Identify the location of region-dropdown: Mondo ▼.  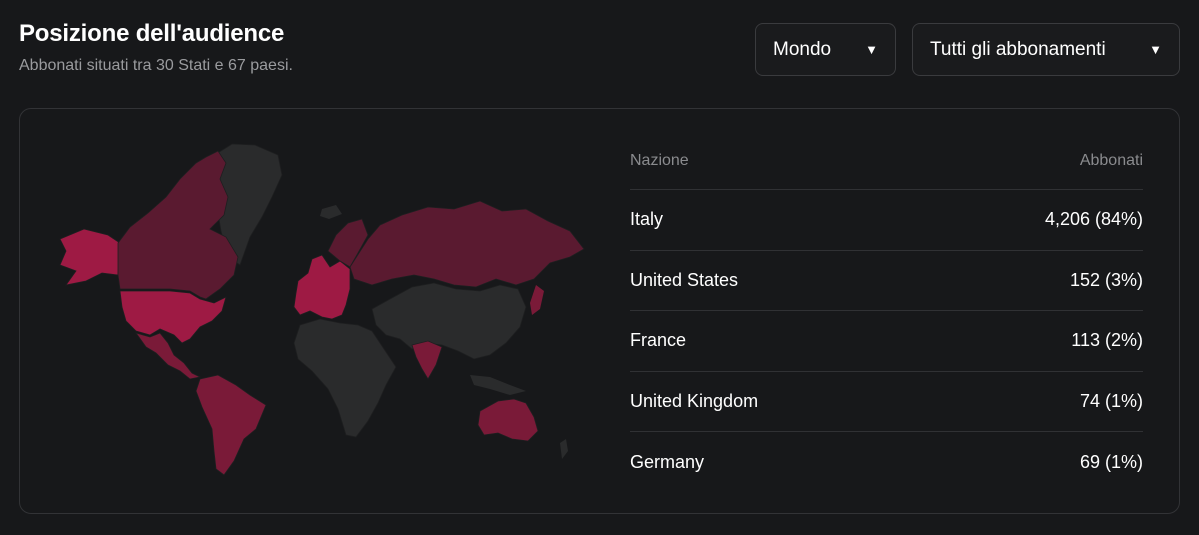
(825, 49).